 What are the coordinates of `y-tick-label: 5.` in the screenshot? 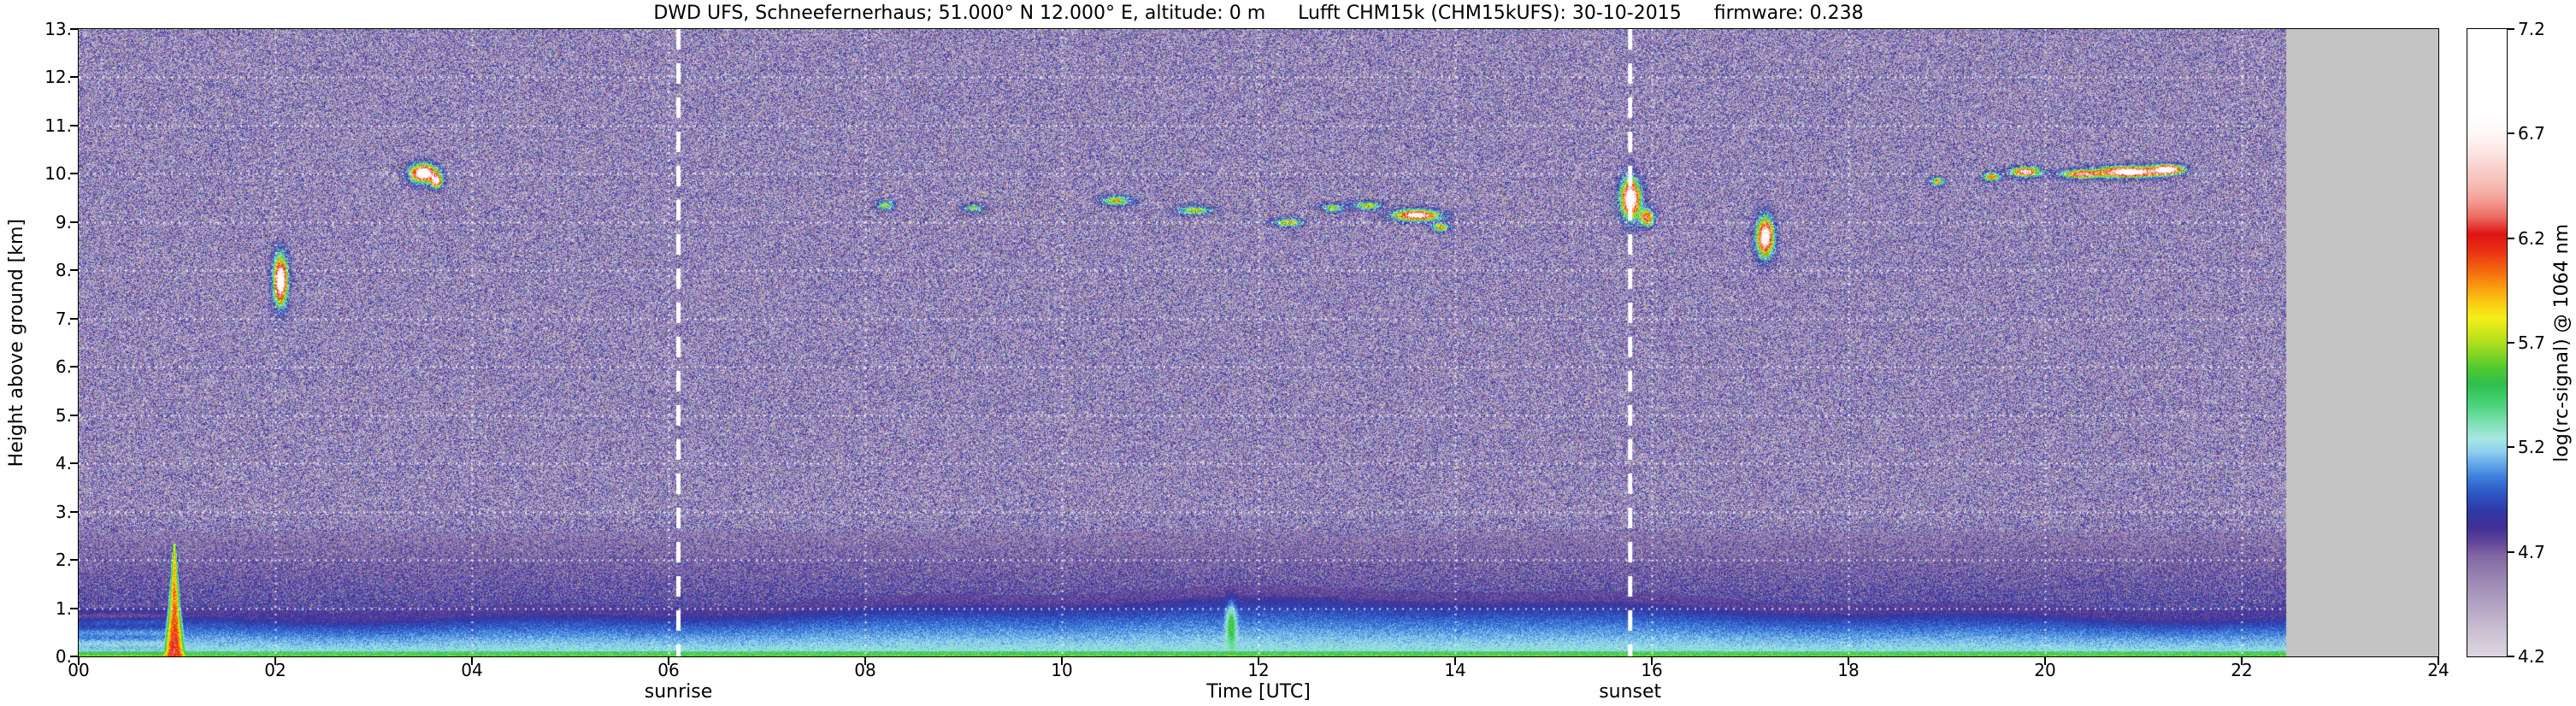 It's located at (63, 415).